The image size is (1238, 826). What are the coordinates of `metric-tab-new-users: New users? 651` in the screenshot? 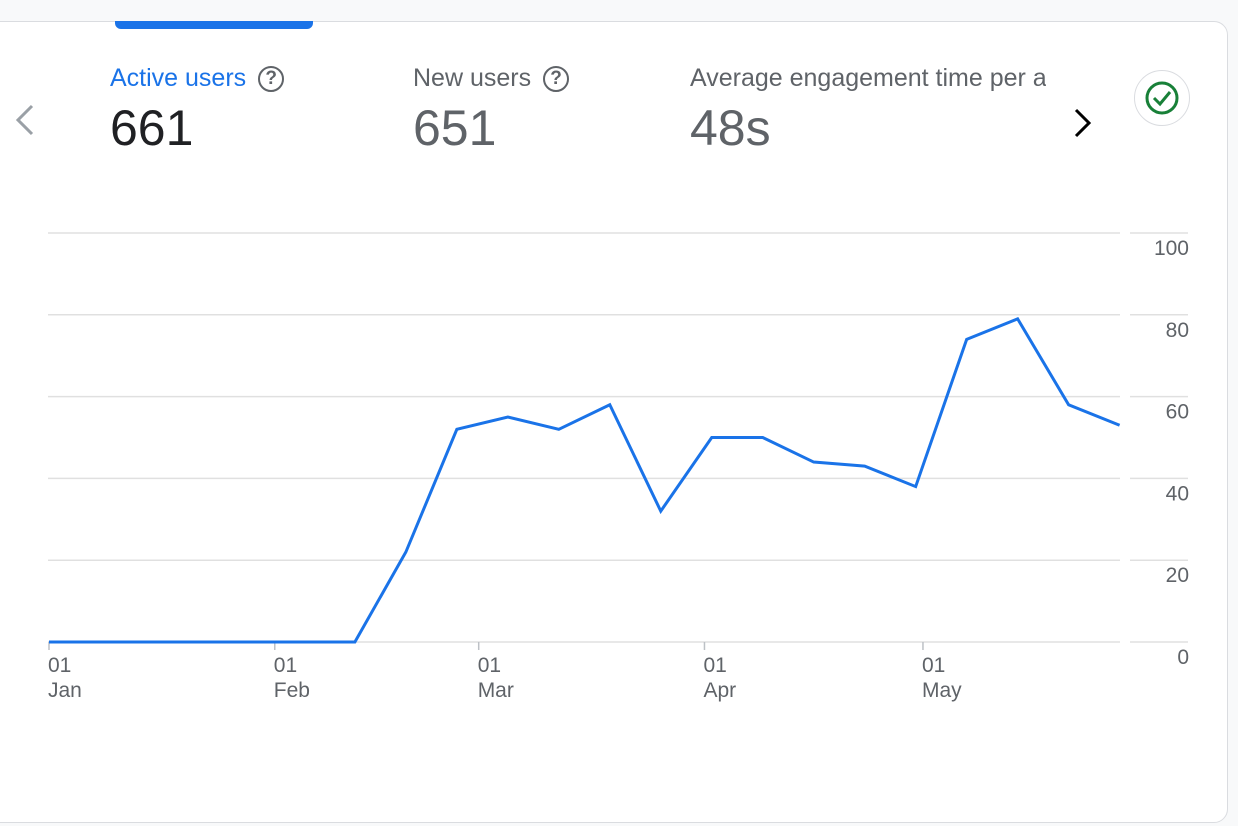 It's located at (491, 110).